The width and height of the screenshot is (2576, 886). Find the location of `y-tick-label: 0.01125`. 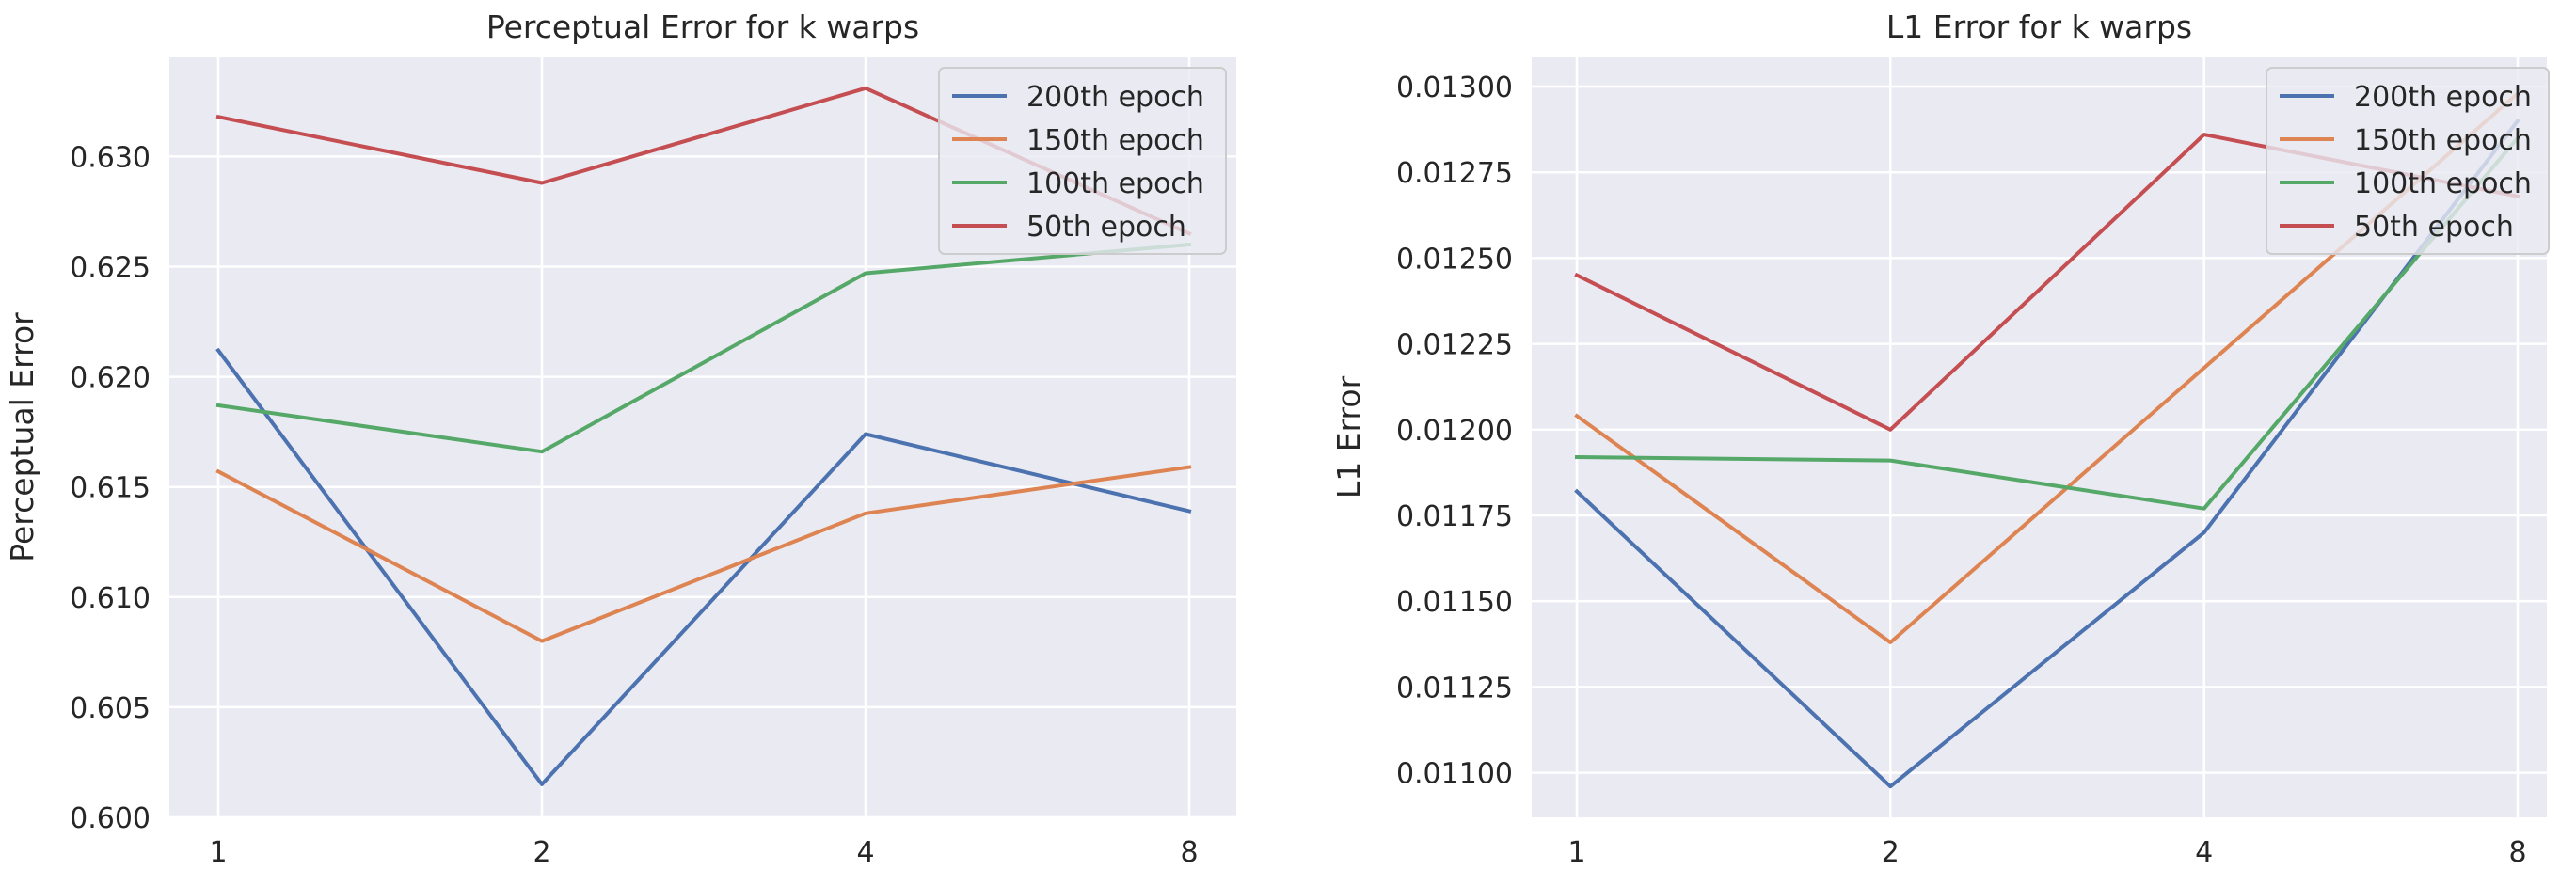

y-tick-label: 0.01125 is located at coordinates (1455, 688).